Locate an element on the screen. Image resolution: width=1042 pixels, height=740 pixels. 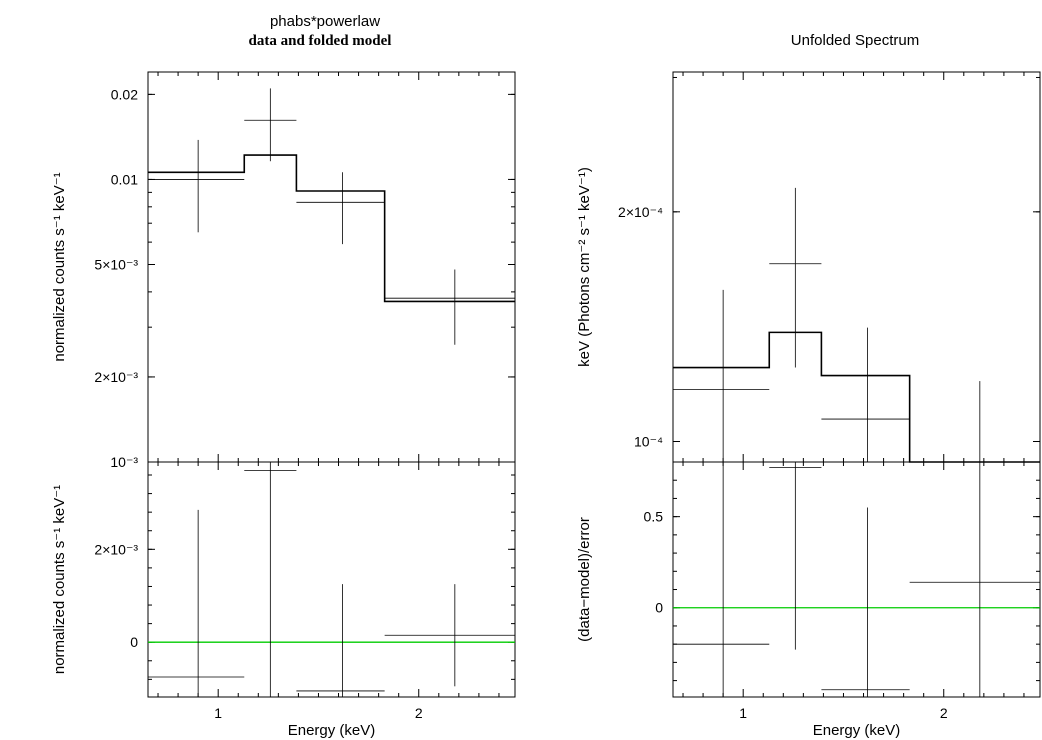
y-tick-label: 10⁻³ is located at coordinates (124, 462).